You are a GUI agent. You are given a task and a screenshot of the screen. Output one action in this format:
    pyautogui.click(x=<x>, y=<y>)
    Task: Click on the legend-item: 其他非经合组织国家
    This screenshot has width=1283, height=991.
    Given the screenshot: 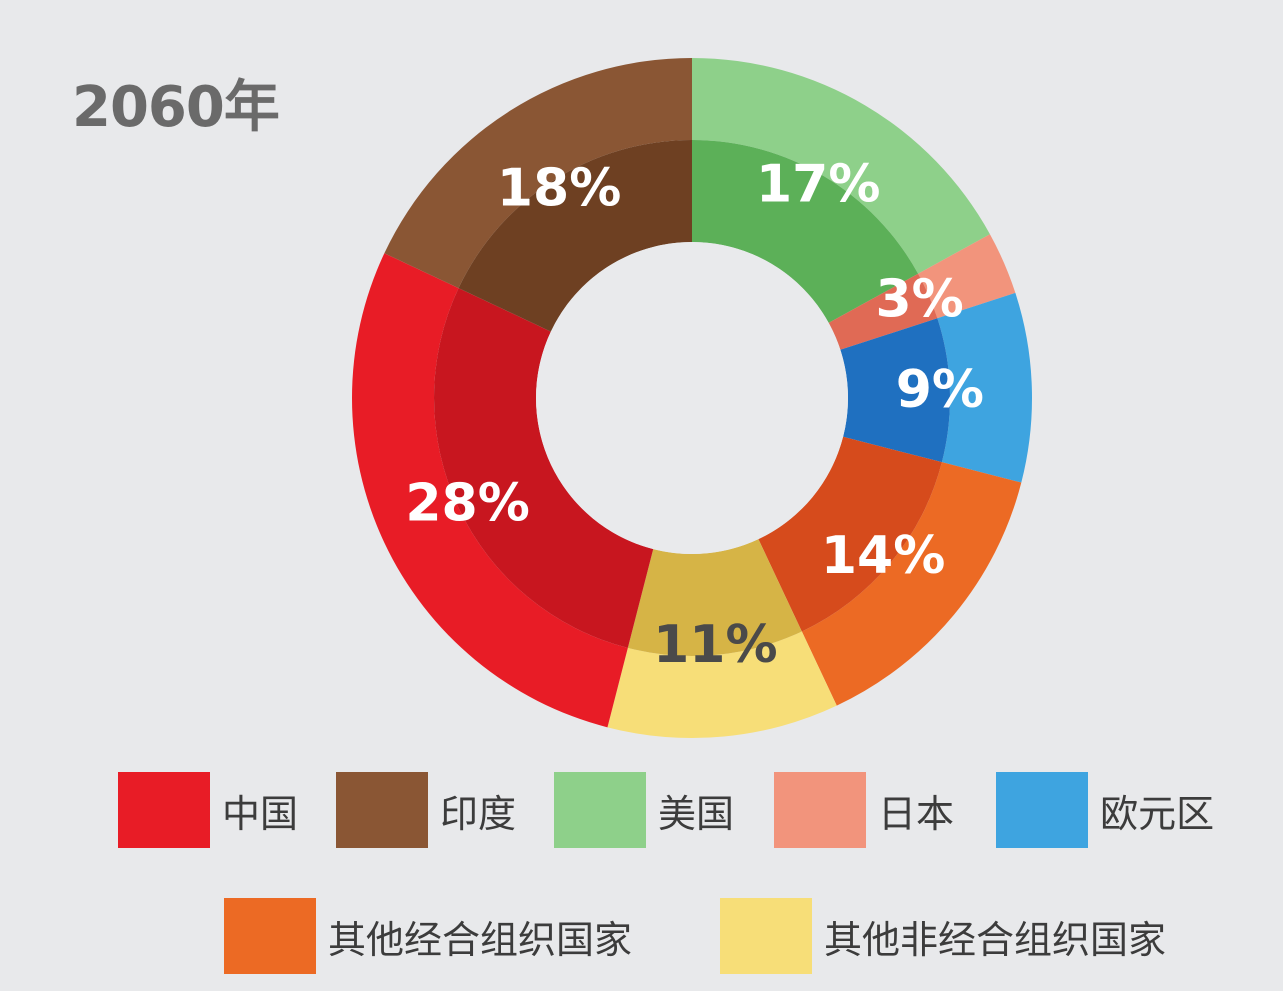 What is the action you would take?
    pyautogui.click(x=943, y=936)
    